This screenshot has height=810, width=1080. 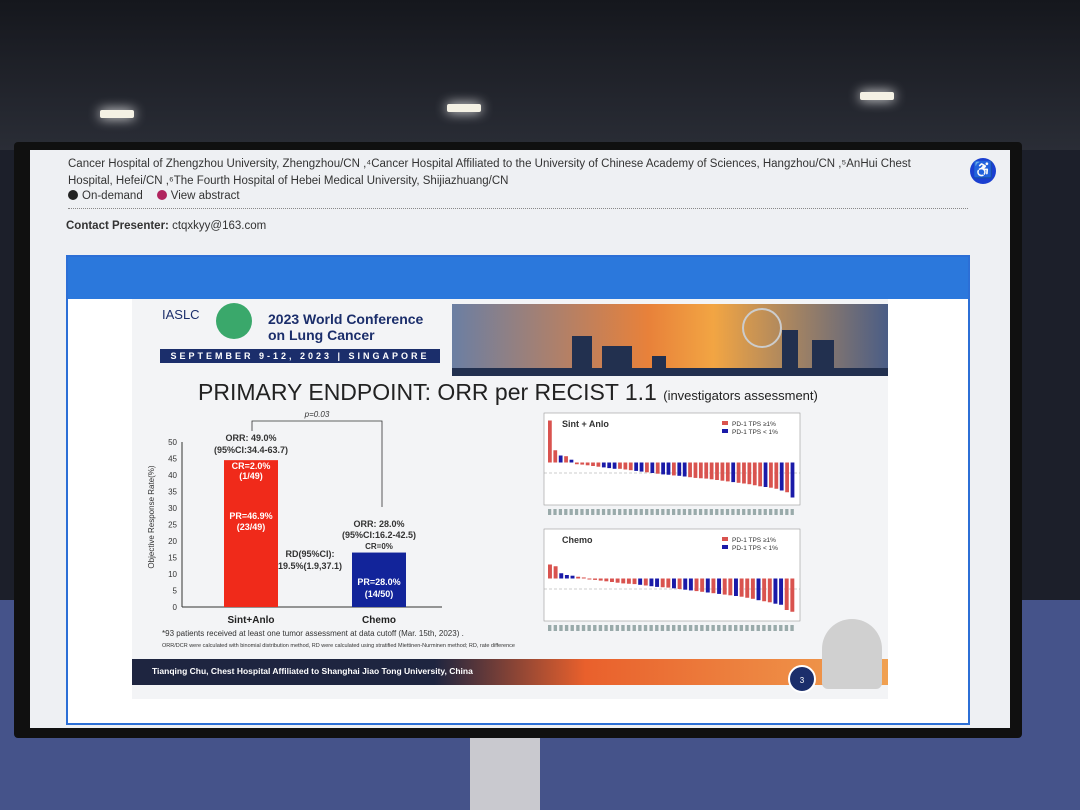 I want to click on y-tick-label: 40, so click(x=172, y=475).